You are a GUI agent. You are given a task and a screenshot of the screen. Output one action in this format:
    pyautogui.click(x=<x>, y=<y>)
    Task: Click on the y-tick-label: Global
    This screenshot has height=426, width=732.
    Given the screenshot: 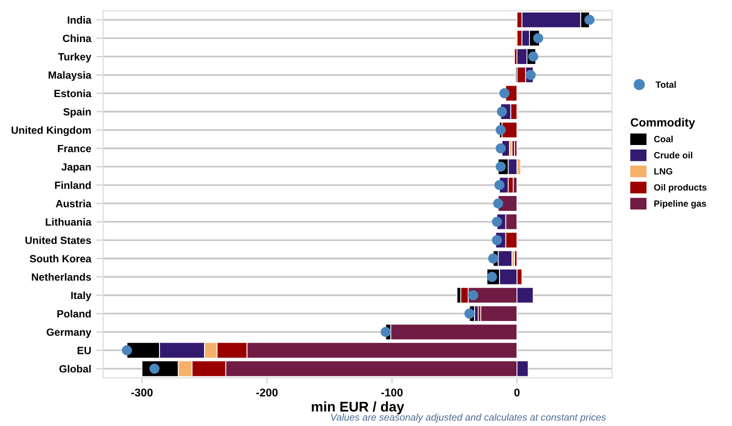 What is the action you would take?
    pyautogui.click(x=75, y=368)
    